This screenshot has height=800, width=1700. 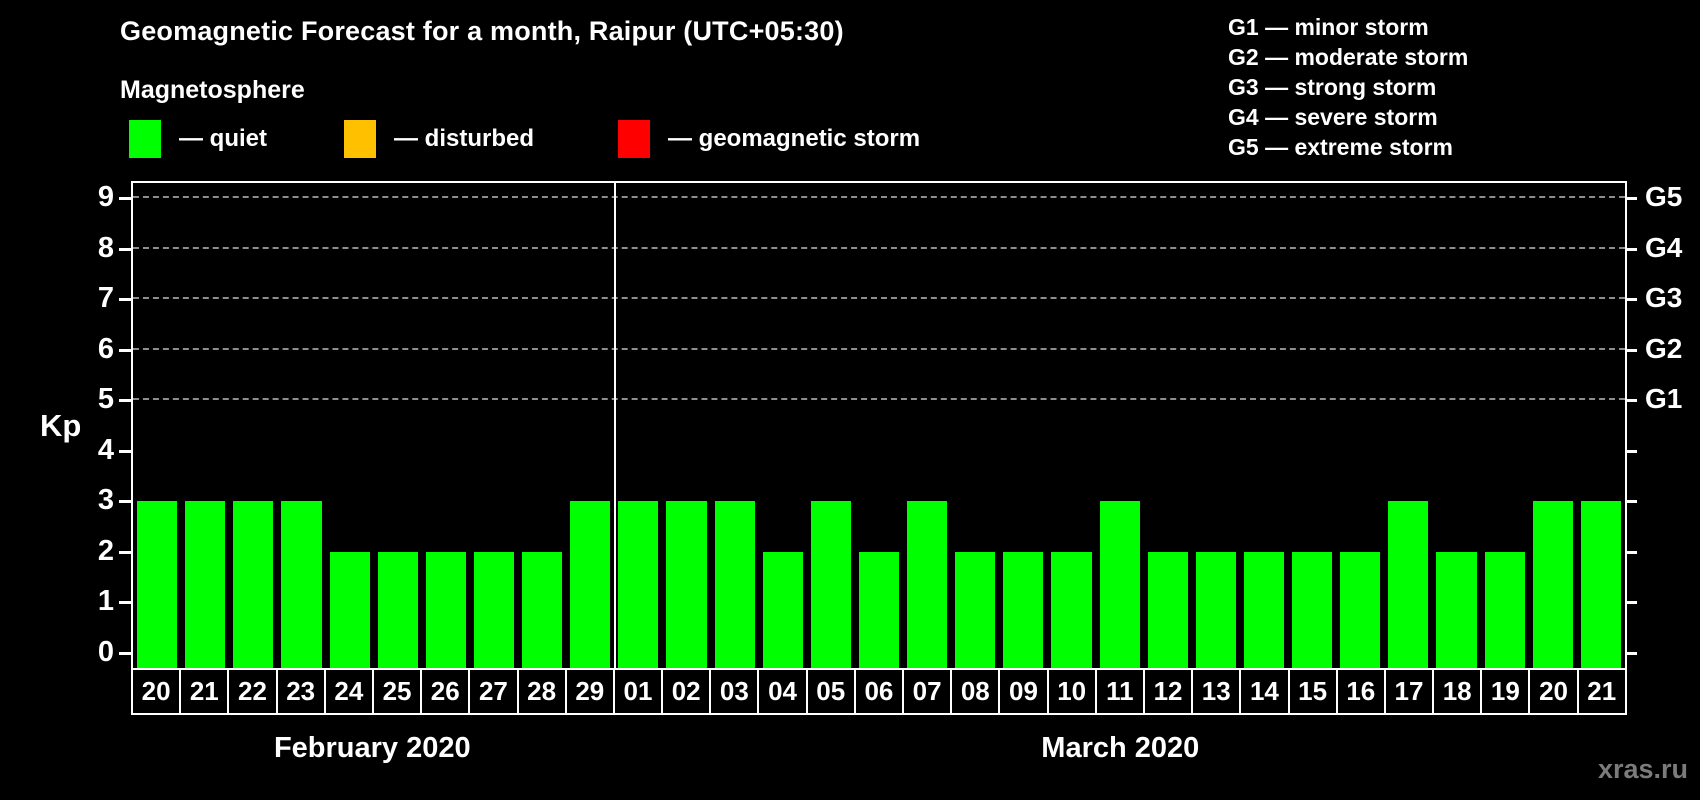 I want to click on y-tick-label: 1, so click(x=105, y=601).